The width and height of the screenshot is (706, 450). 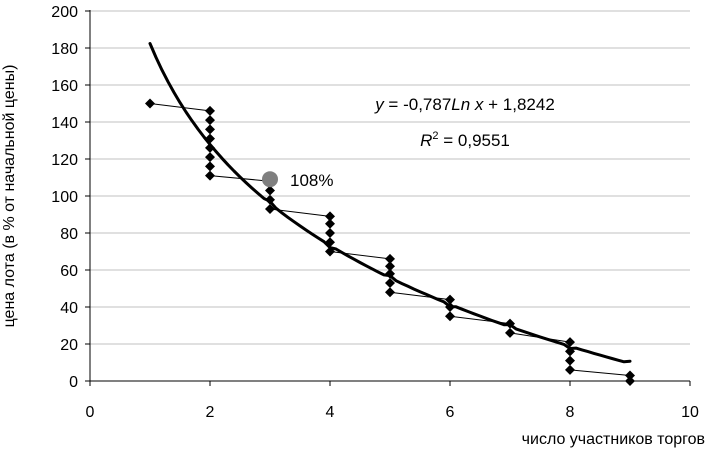 I want to click on y-tick-label: 200, so click(x=64, y=12).